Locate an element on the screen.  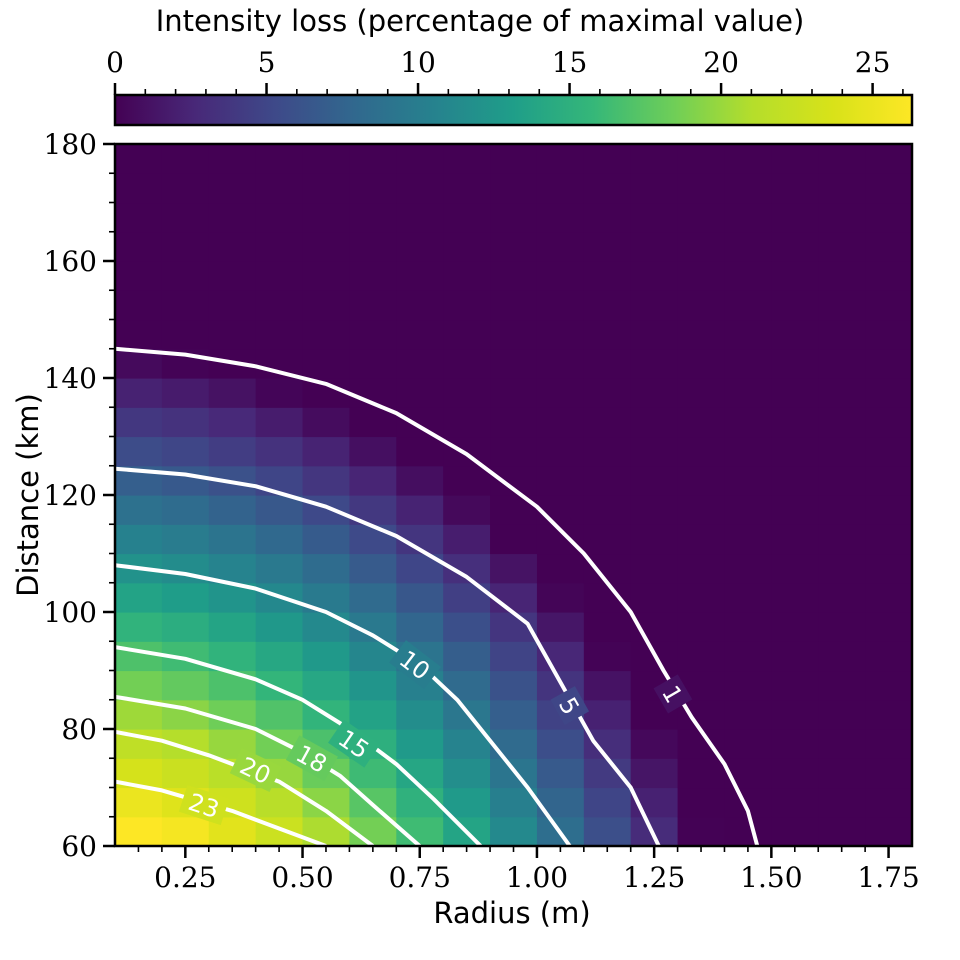
x-axis-label: Radius (m) is located at coordinates (511, 913).